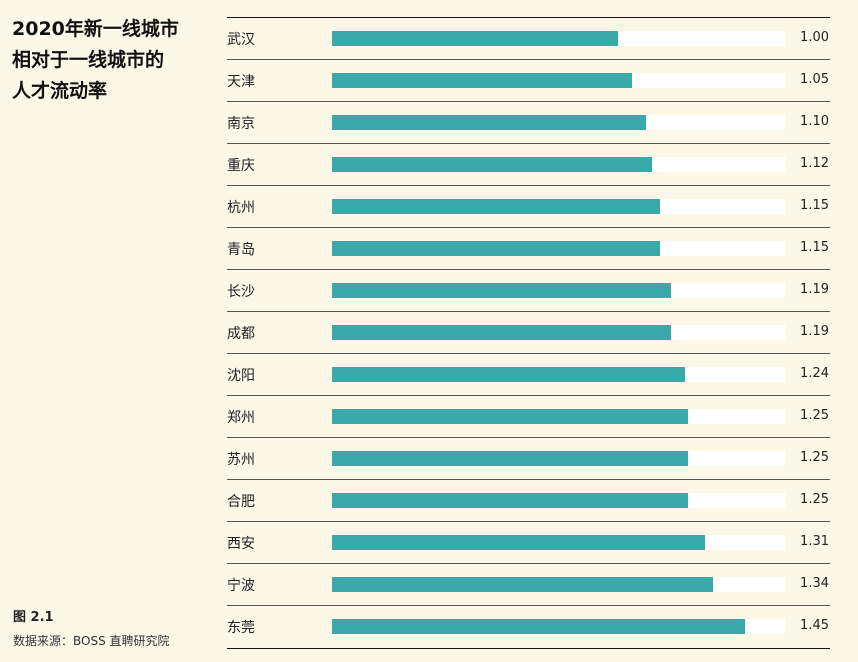  I want to click on value-label: 1.24, so click(814, 373).